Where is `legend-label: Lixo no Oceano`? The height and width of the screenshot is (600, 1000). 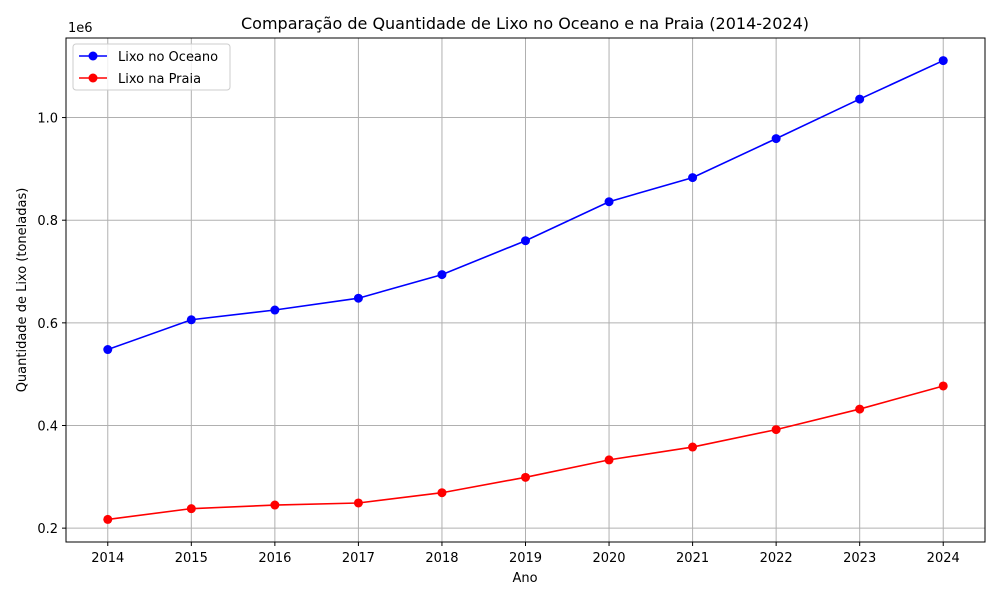 legend-label: Lixo no Oceano is located at coordinates (168, 57).